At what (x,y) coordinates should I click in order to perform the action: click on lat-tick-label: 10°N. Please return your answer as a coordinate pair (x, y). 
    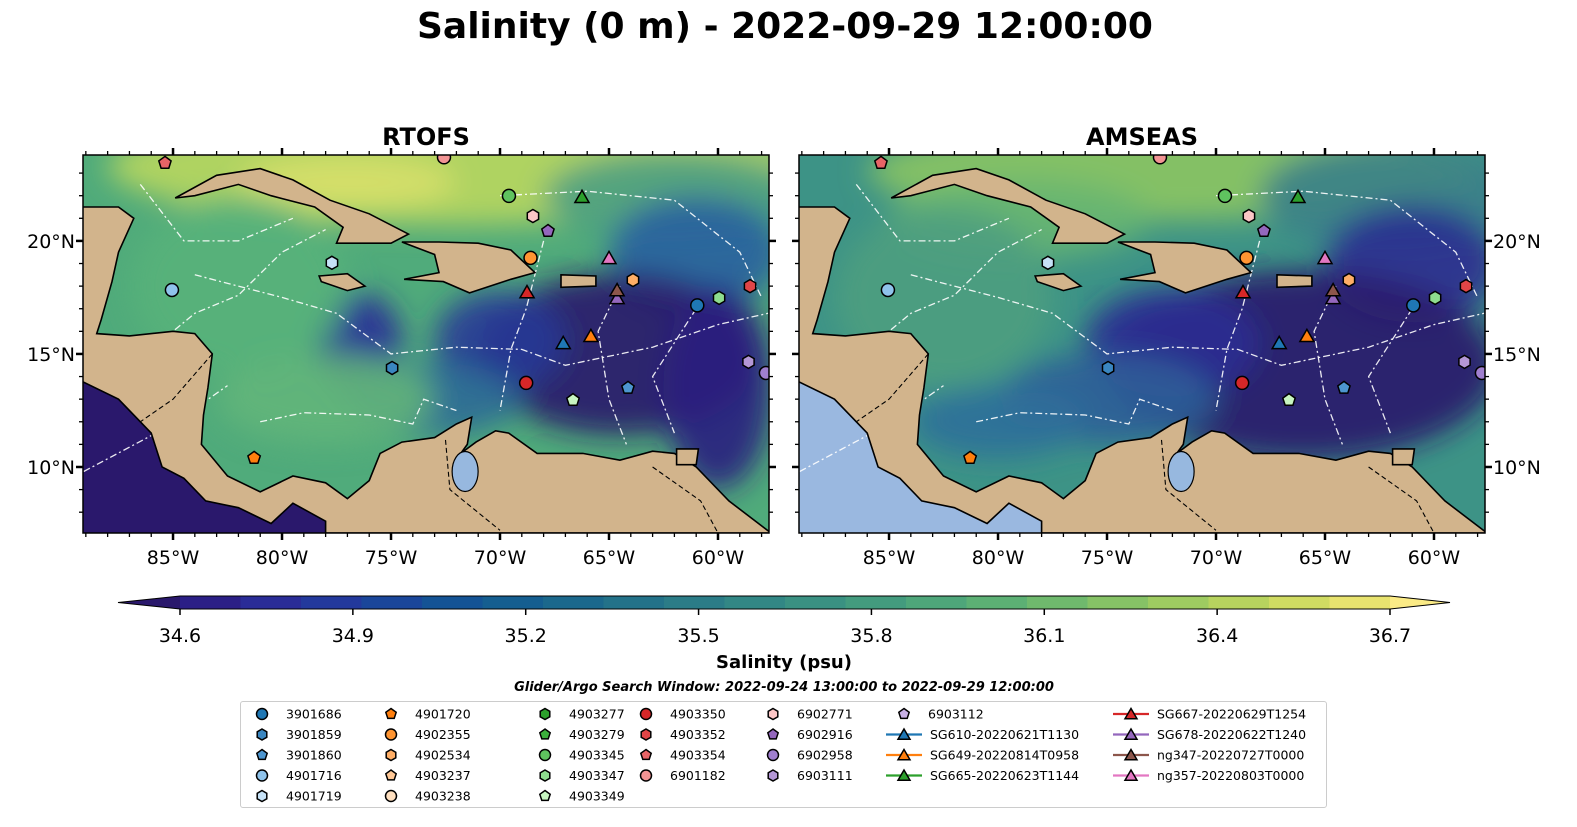
    Looking at the image, I should click on (51, 468).